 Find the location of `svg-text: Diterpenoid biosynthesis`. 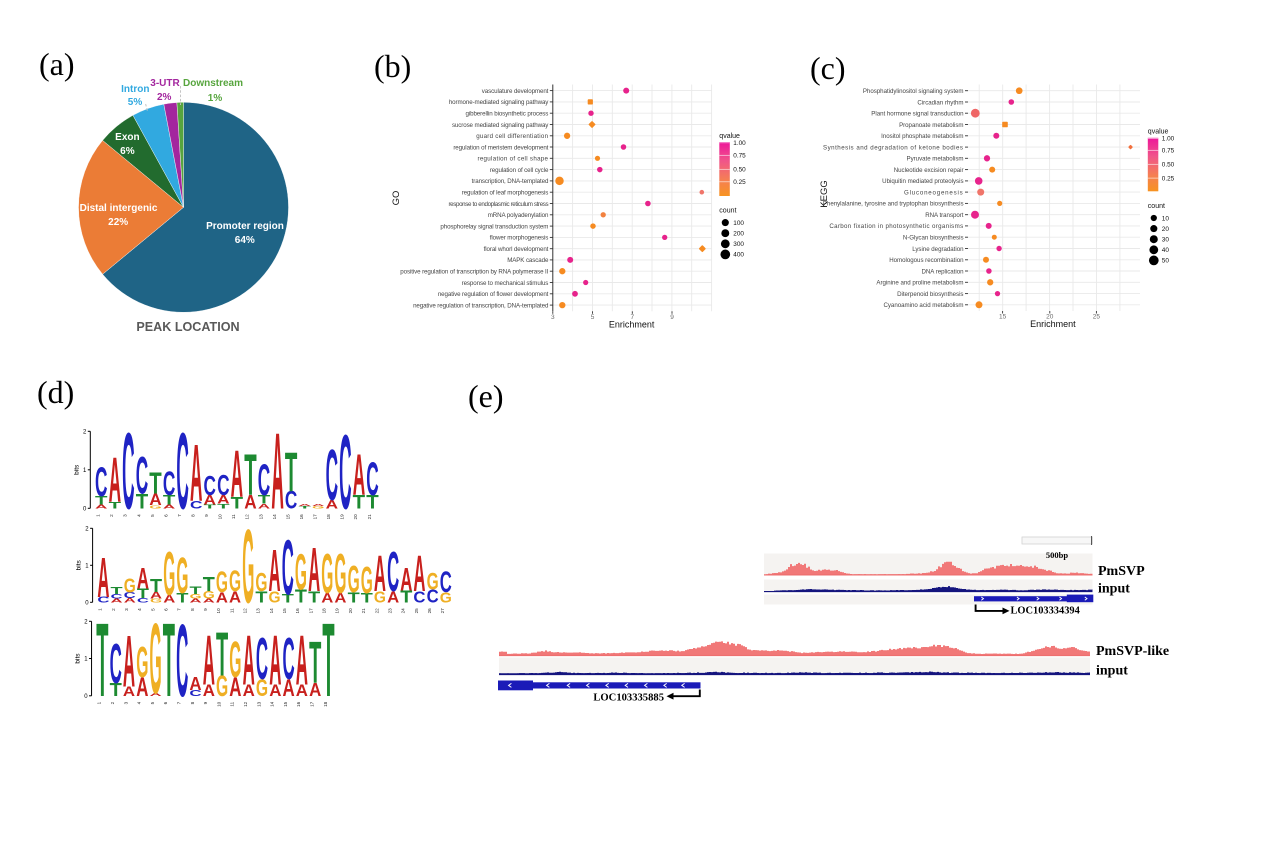

svg-text: Diterpenoid biosynthesis is located at coordinates (930, 294).